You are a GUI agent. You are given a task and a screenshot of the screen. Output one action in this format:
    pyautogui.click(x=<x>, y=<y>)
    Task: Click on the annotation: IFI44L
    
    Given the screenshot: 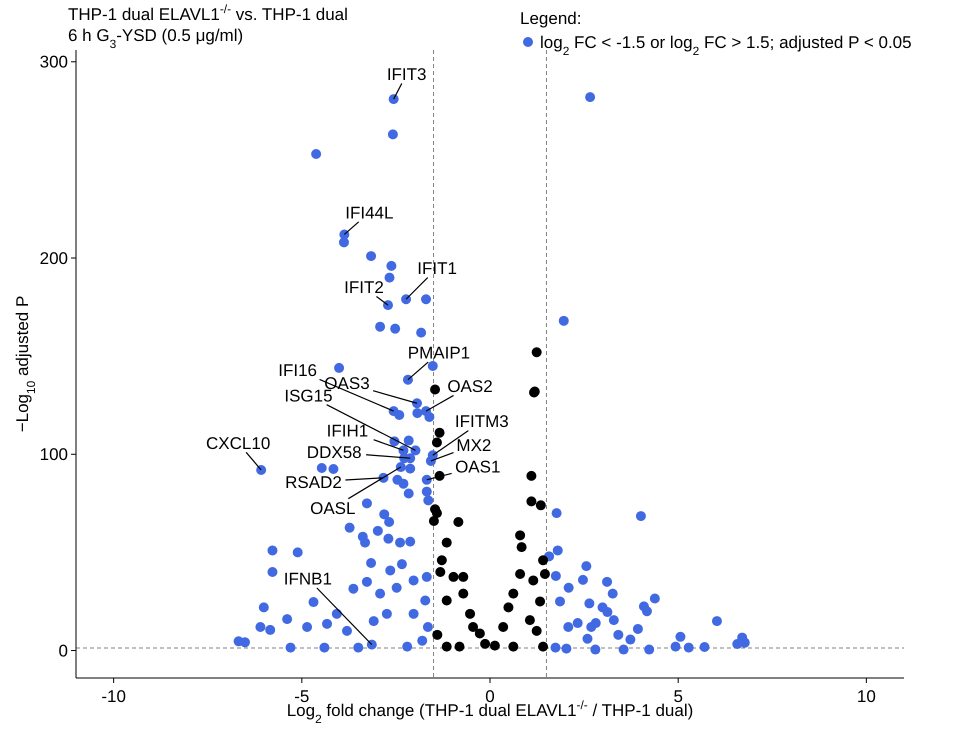 What is the action you would take?
    pyautogui.click(x=369, y=212)
    